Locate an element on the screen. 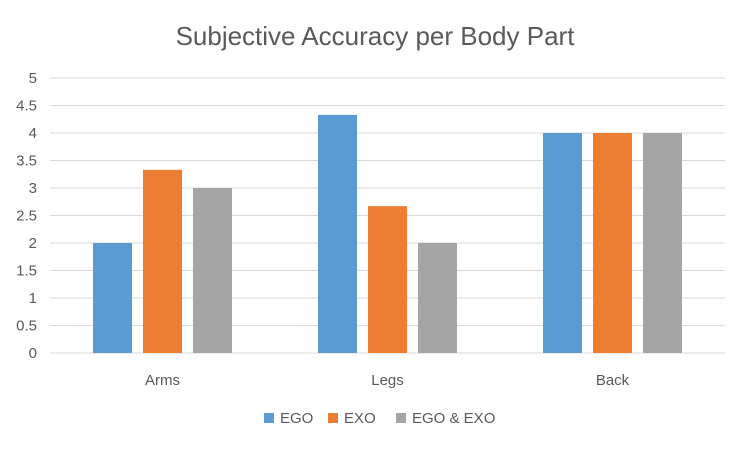 The width and height of the screenshot is (750, 455). y-tick-label: 1 is located at coordinates (33, 298).